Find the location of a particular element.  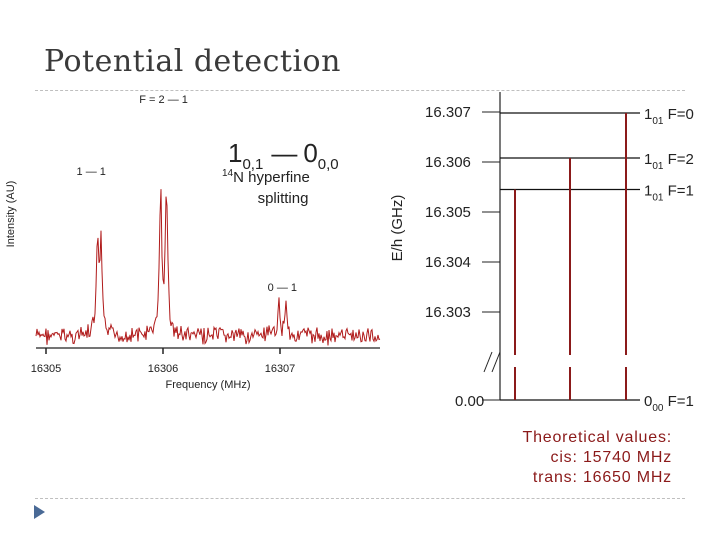

hyperfine-note-text: N hyperfine is located at coordinates (271, 177).